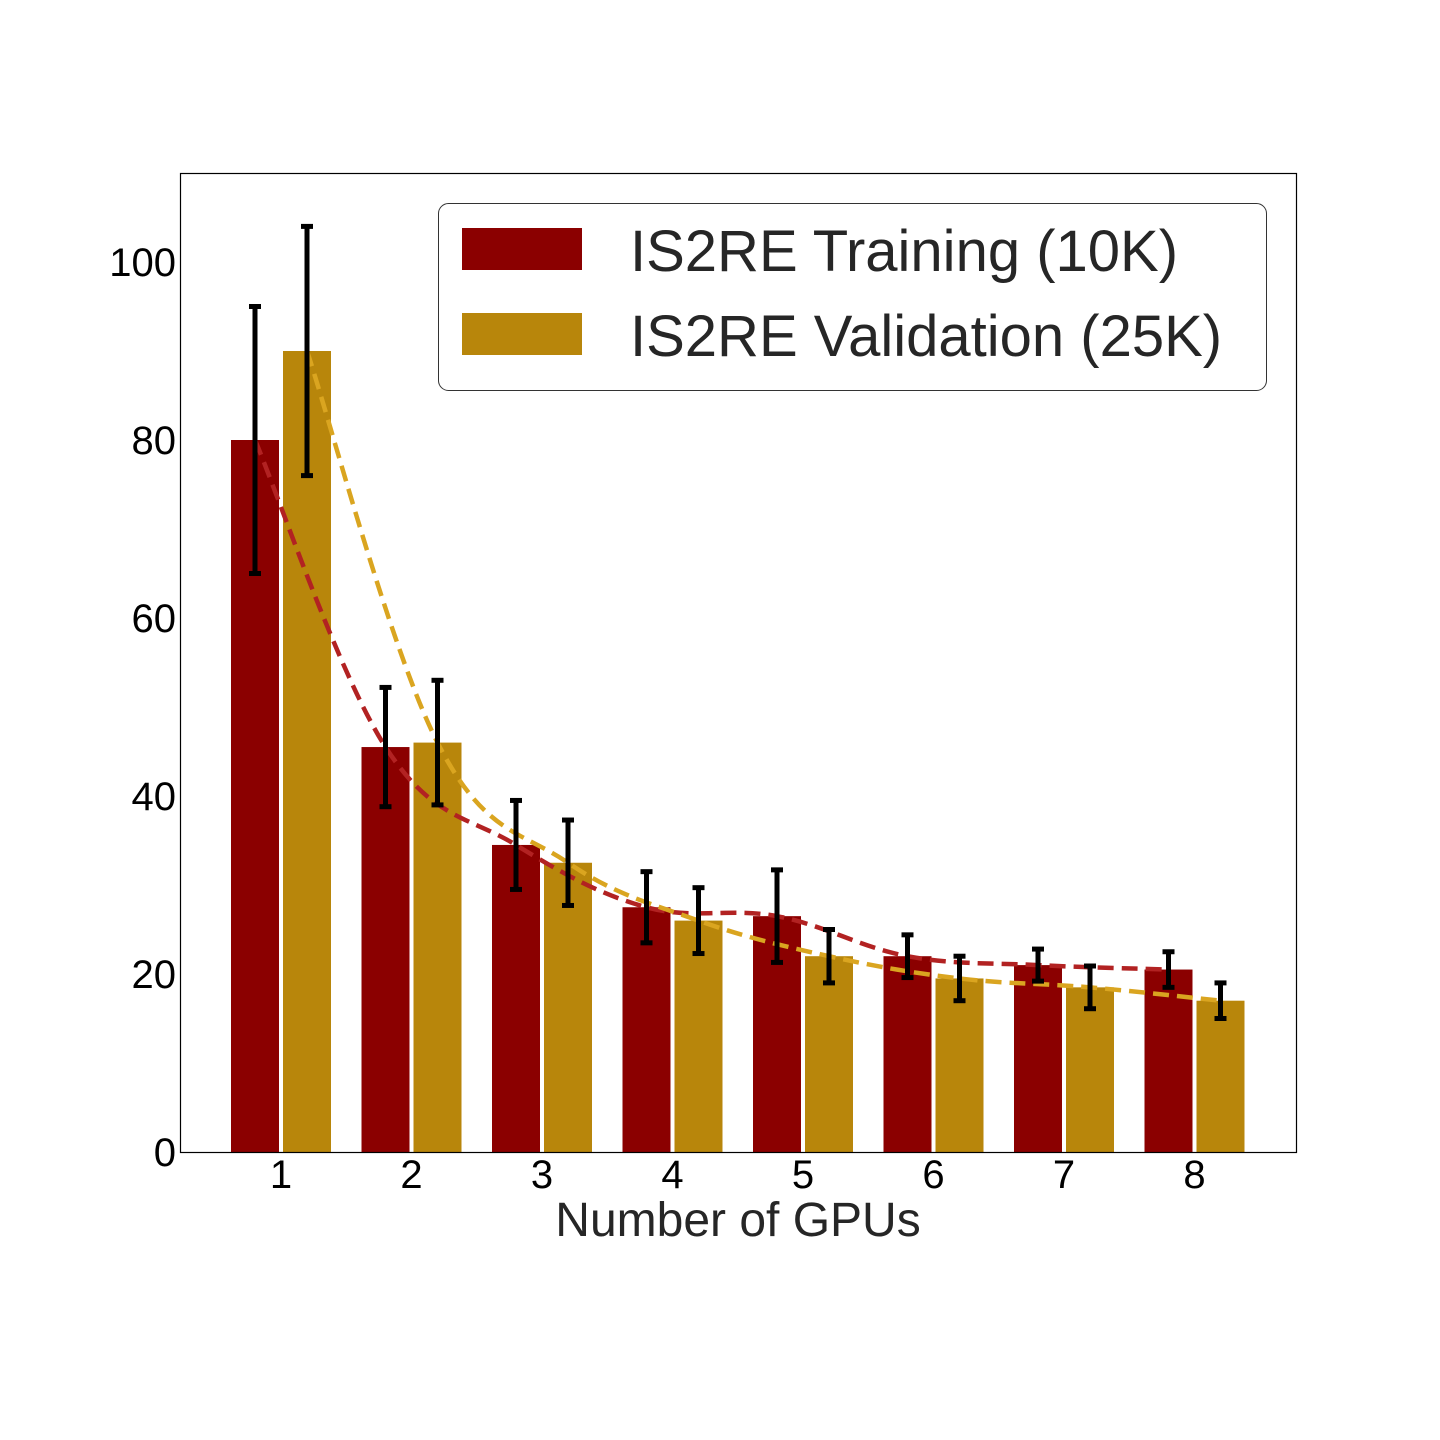 The image size is (1440, 1440). What do you see at coordinates (154, 797) in the screenshot?
I see `y-tick-label: 40` at bounding box center [154, 797].